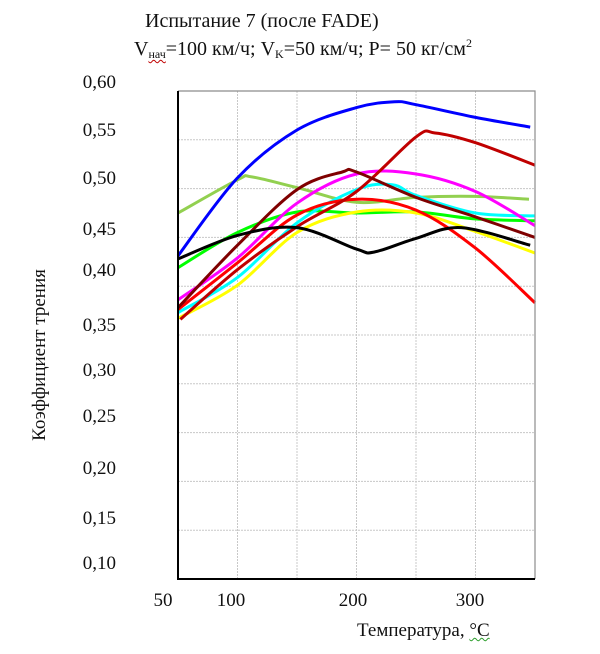  I want to click on y-tick-label: 0,15, so click(99, 518).